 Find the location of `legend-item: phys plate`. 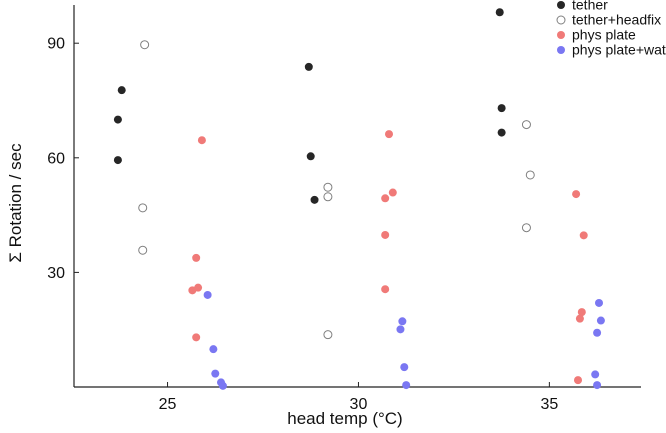

legend-item: phys plate is located at coordinates (596, 35).